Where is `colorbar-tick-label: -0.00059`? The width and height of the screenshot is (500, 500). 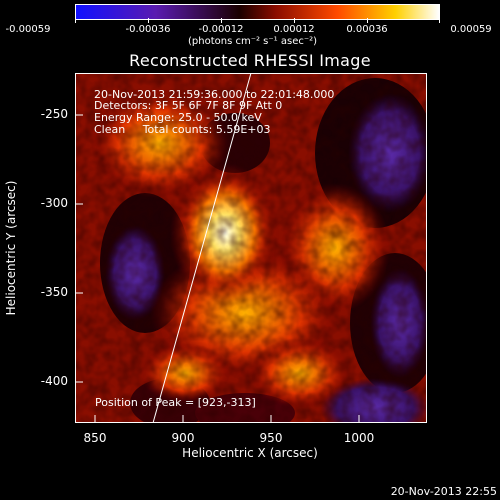 colorbar-tick-label: -0.00059 is located at coordinates (28, 29).